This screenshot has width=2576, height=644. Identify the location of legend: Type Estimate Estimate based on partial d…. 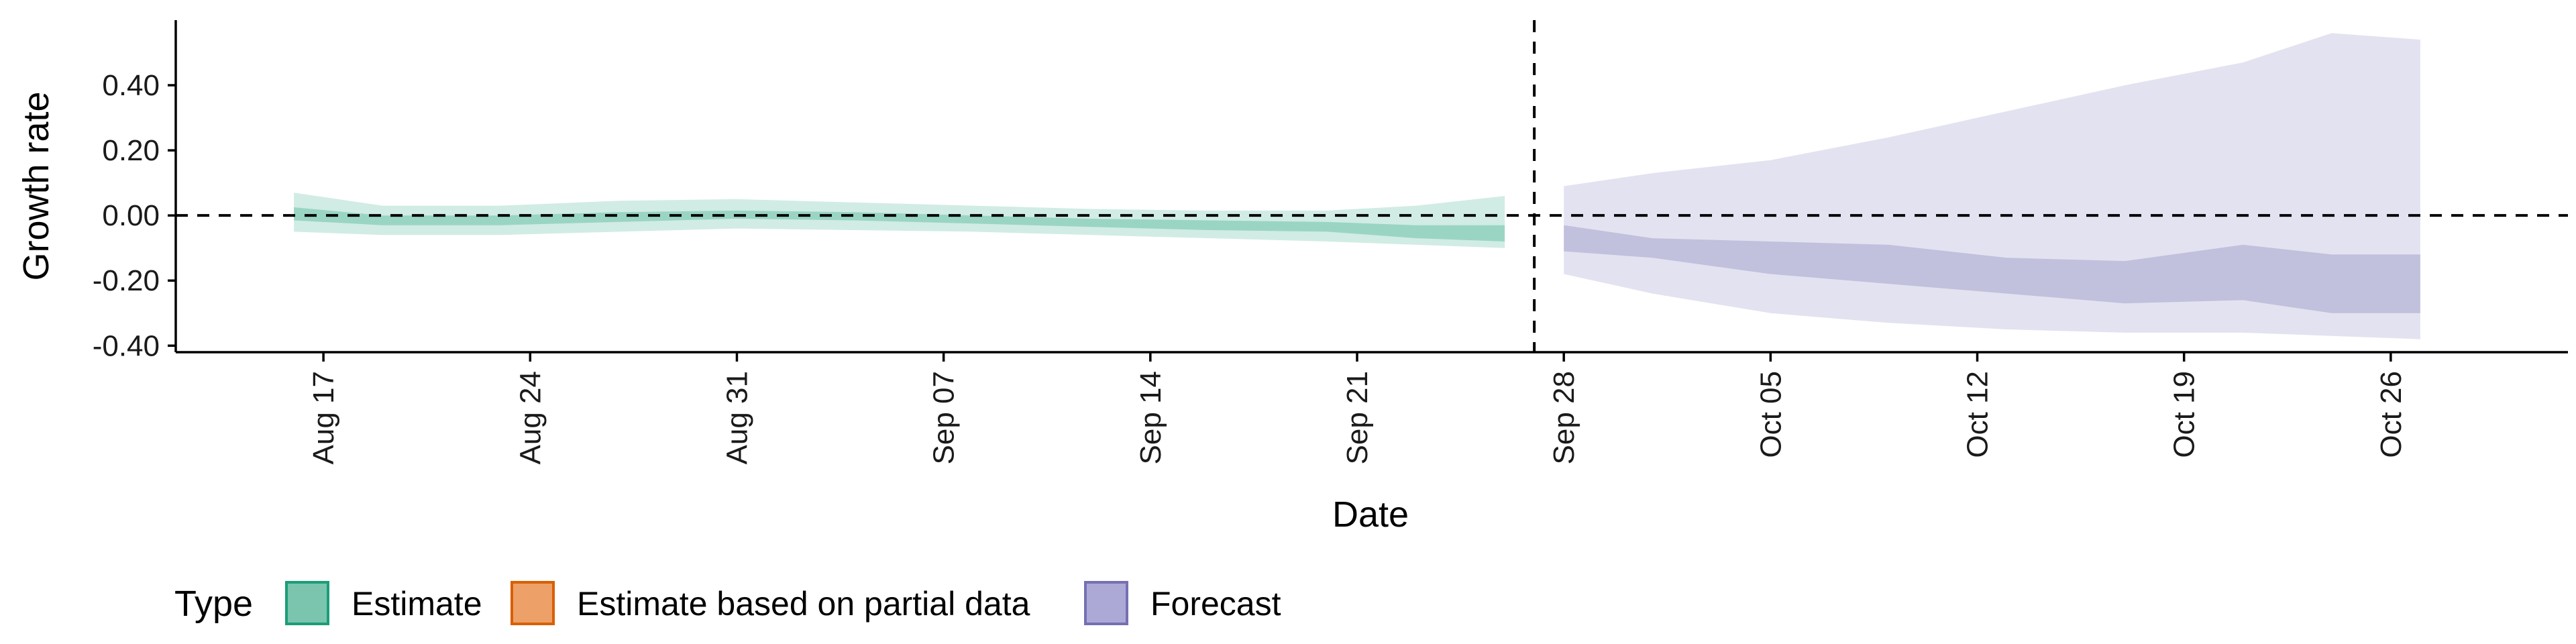
(727, 603).